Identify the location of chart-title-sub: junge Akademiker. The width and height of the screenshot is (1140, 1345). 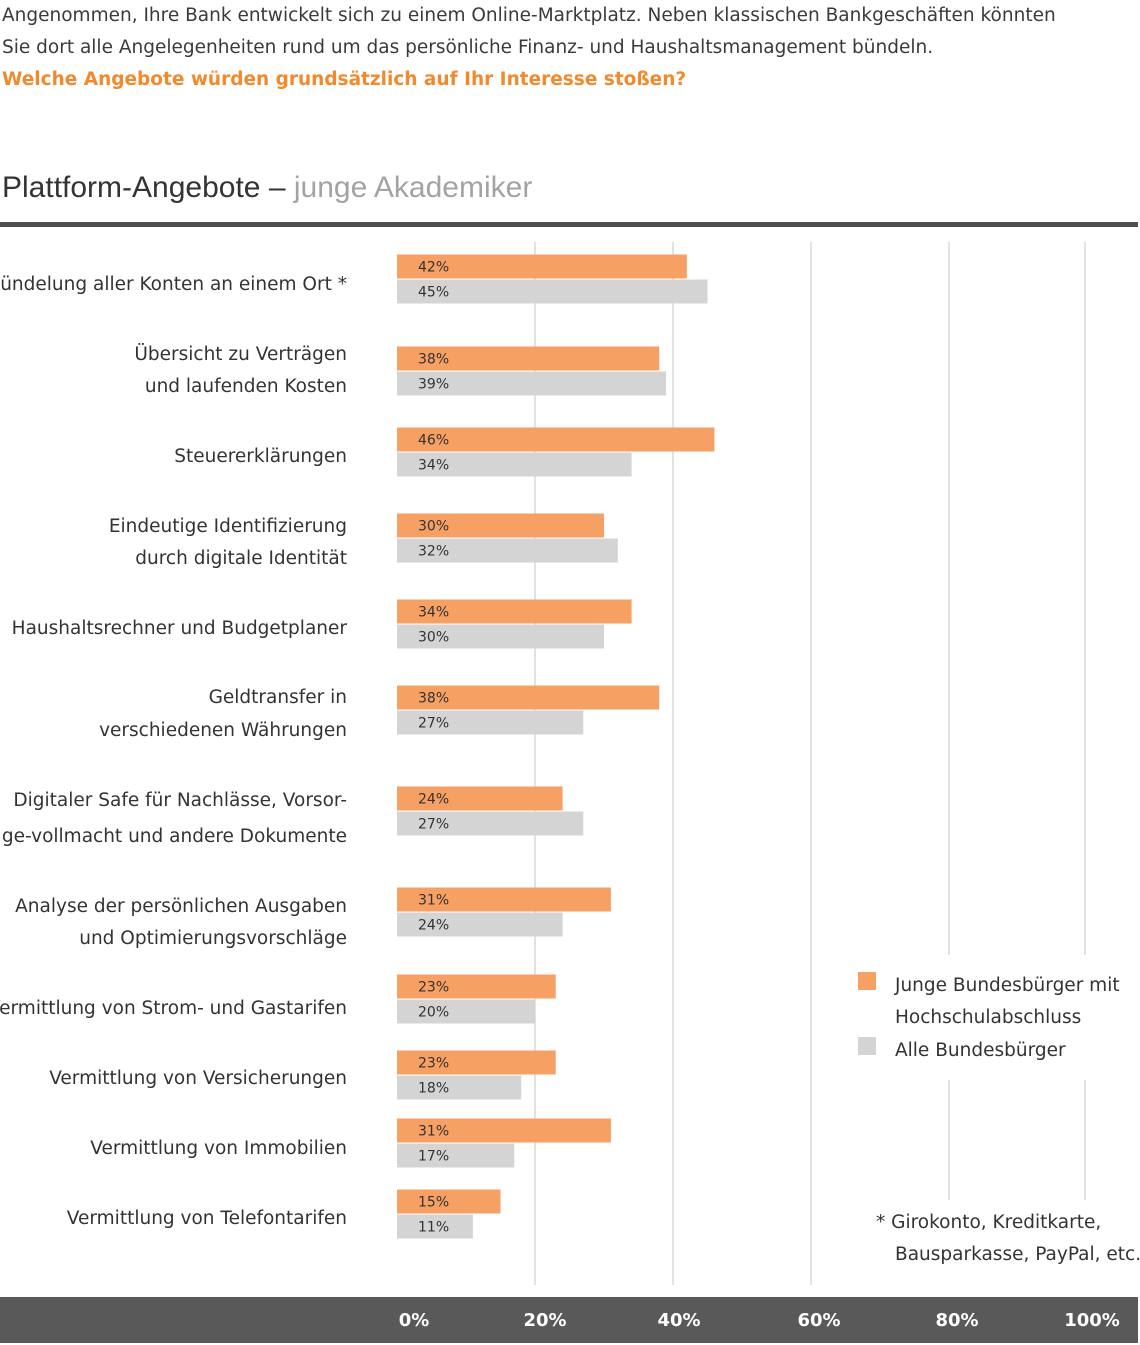
(413, 187).